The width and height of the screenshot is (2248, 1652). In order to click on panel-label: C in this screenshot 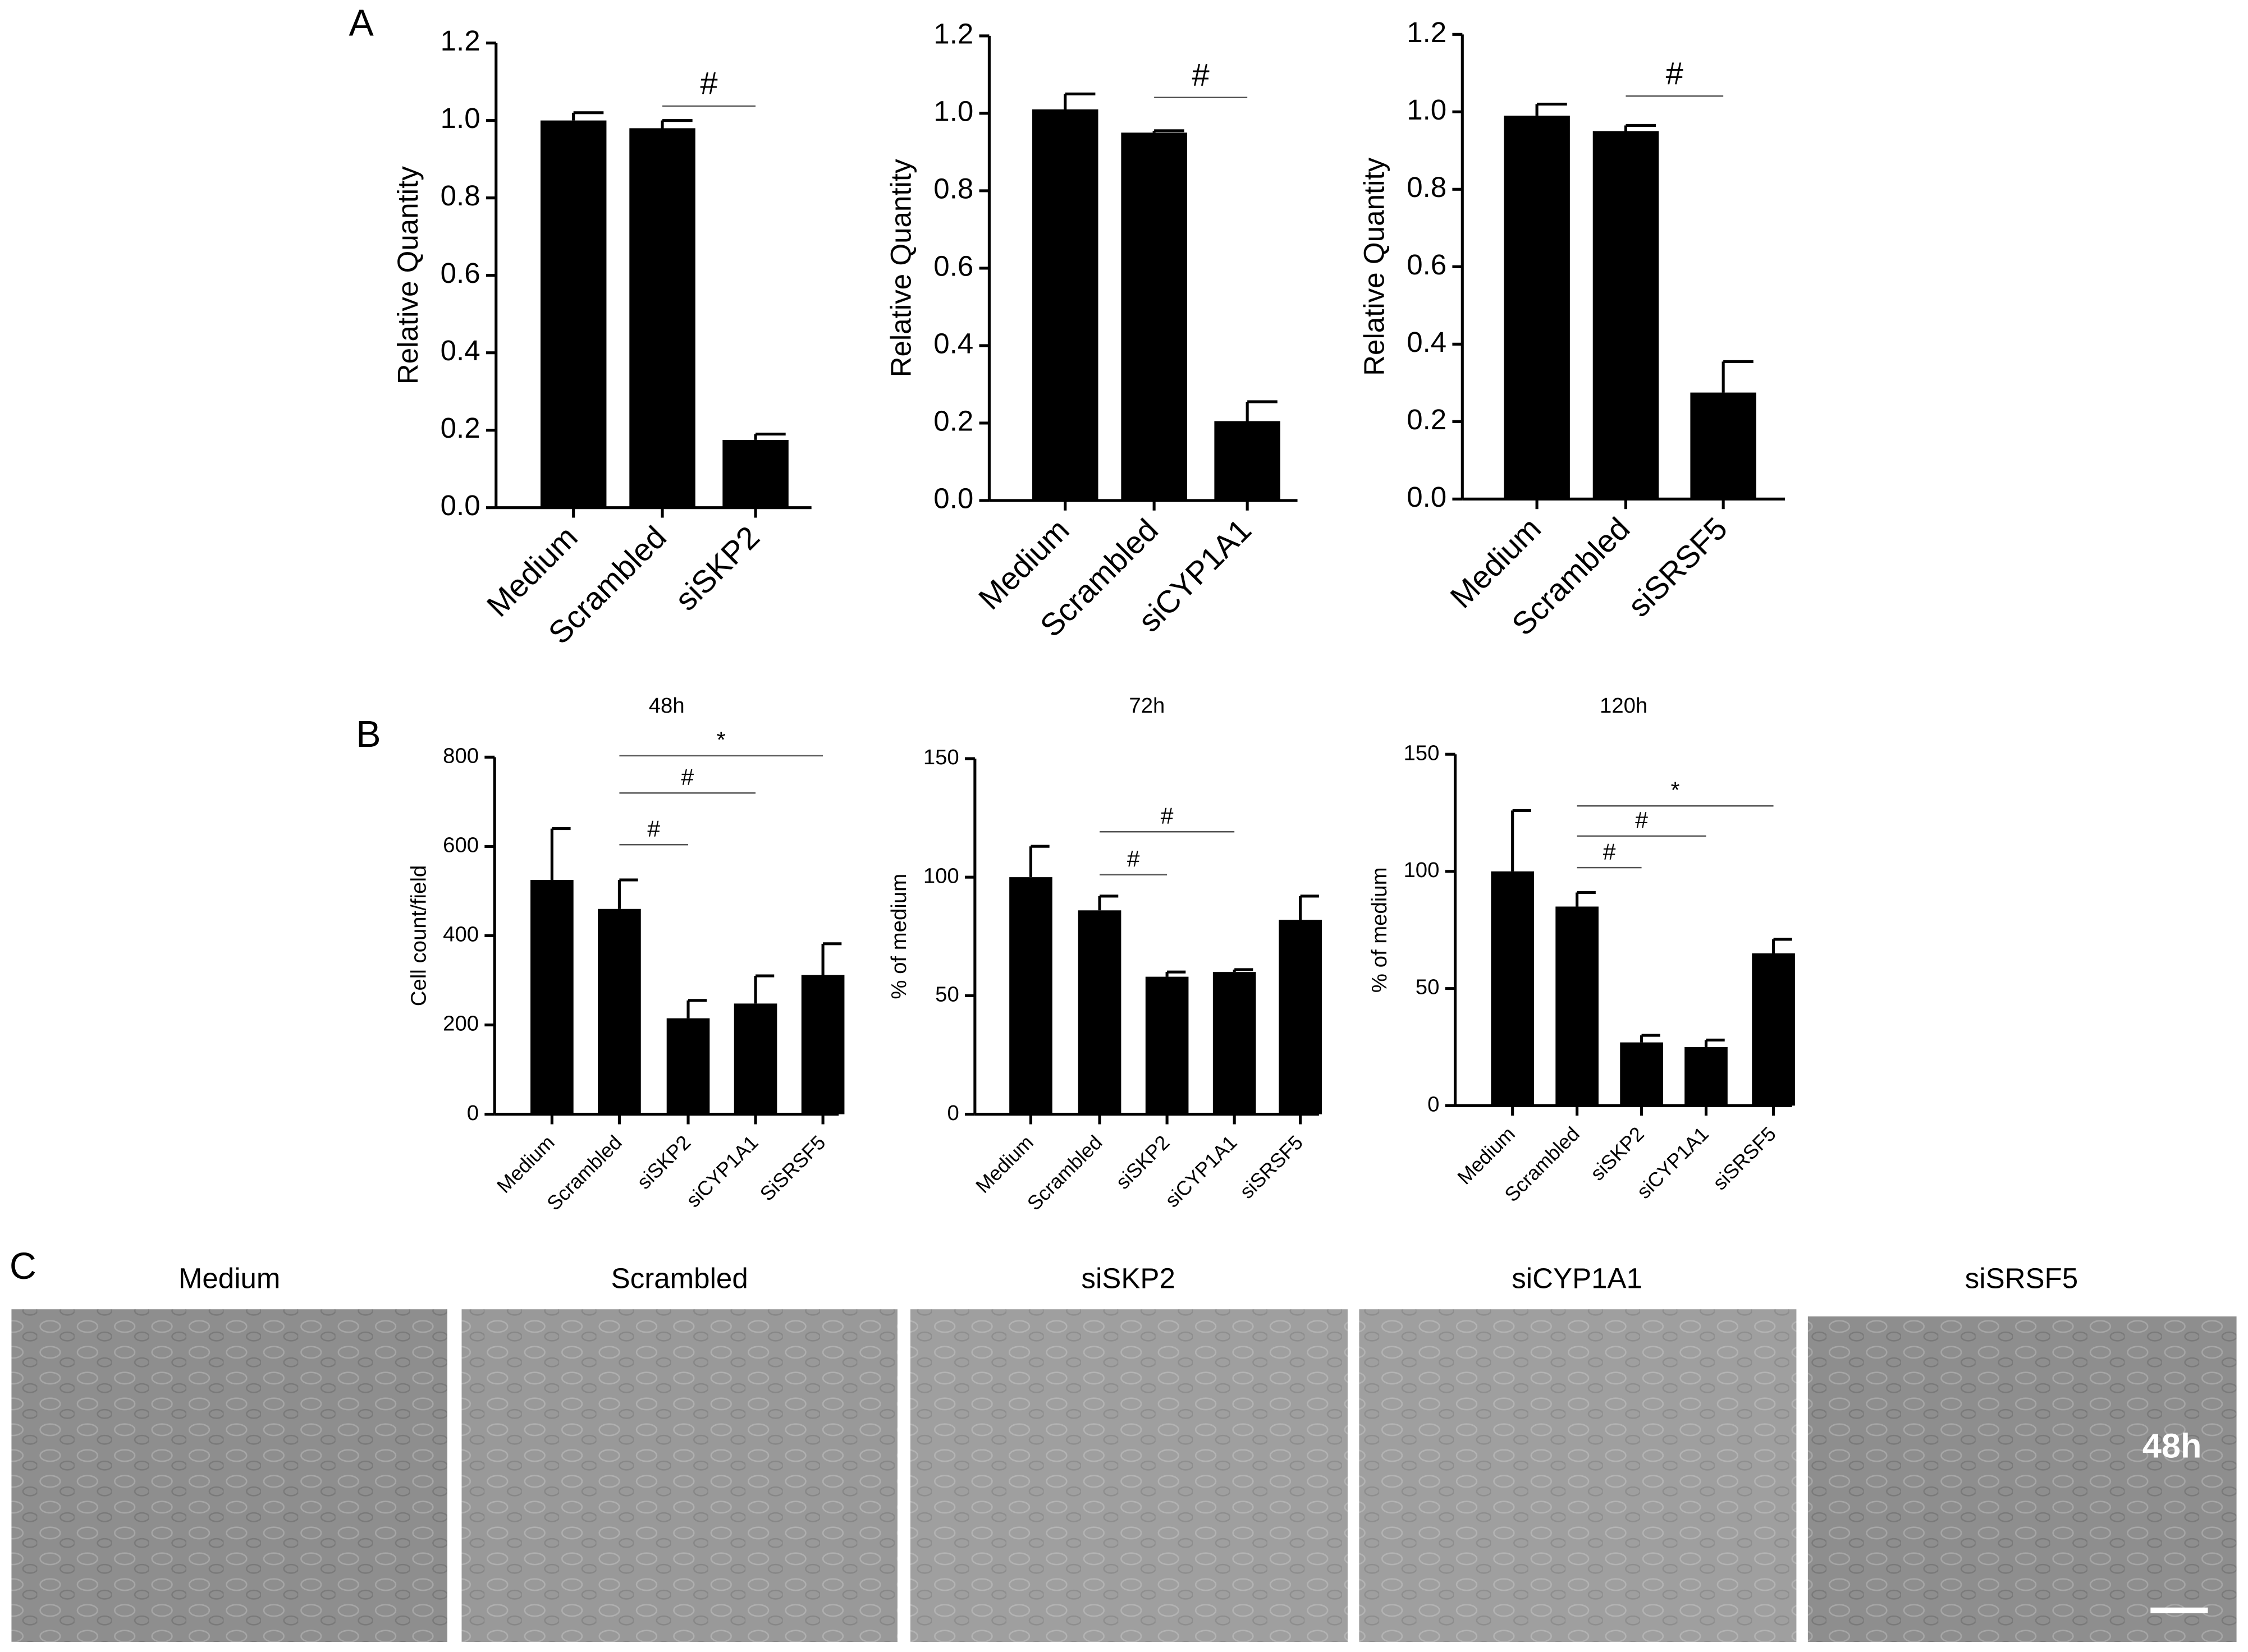, I will do `click(23, 1266)`.